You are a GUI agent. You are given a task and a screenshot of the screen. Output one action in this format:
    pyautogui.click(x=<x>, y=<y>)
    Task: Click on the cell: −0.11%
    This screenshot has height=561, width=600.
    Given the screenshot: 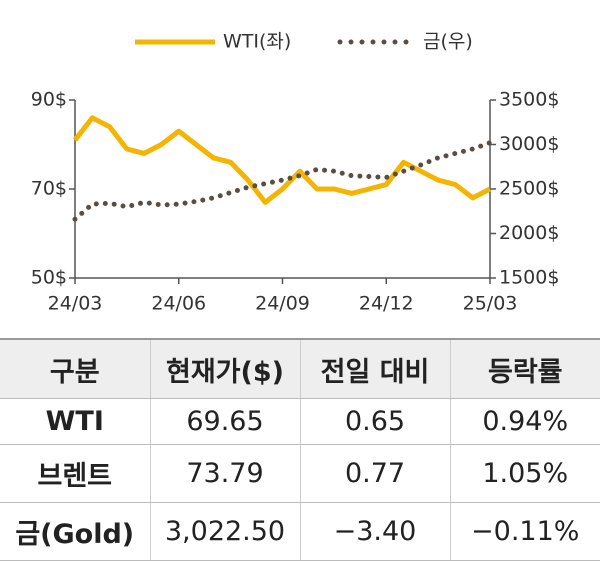 What is the action you would take?
    pyautogui.click(x=524, y=531)
    